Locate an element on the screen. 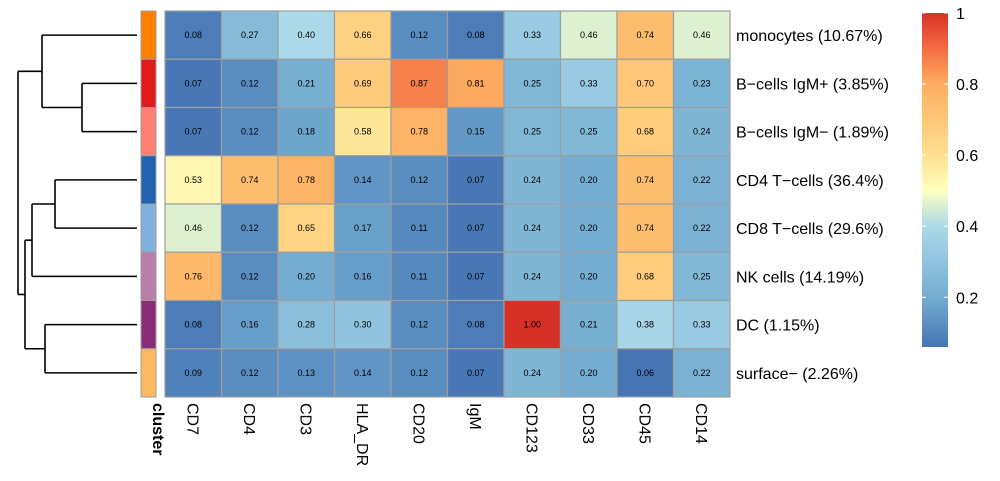 Image resolution: width=1000 pixels, height=481 pixels. legend-color-bar is located at coordinates (935, 180).